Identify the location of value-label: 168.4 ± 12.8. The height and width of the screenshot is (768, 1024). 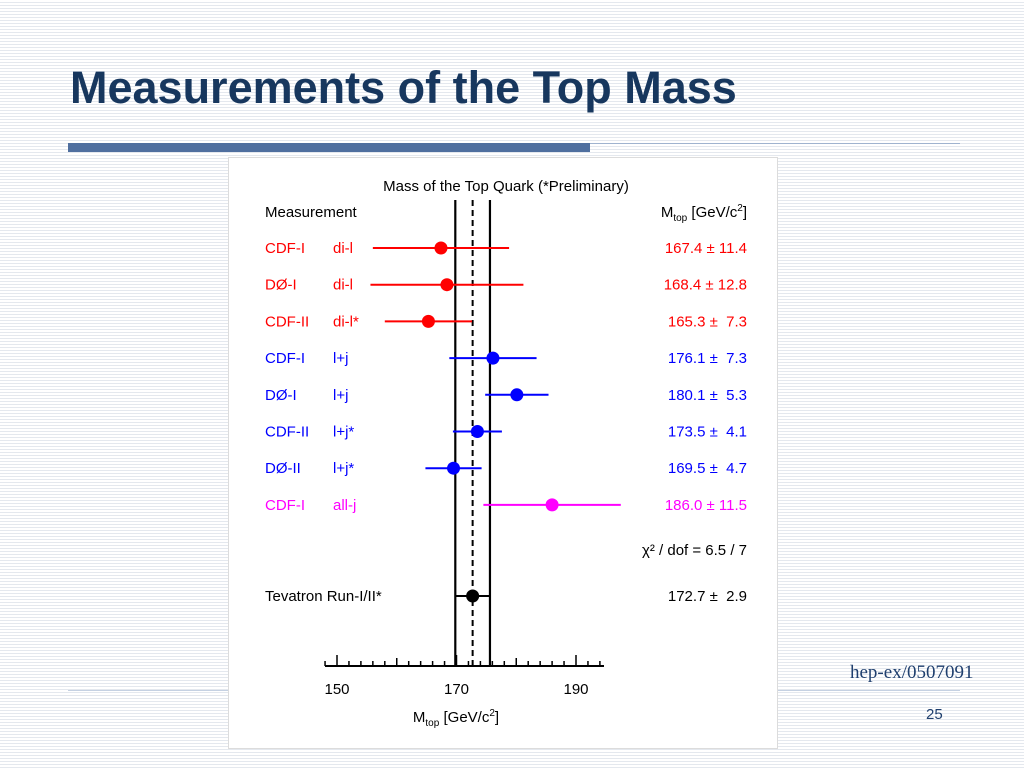
(705, 285).